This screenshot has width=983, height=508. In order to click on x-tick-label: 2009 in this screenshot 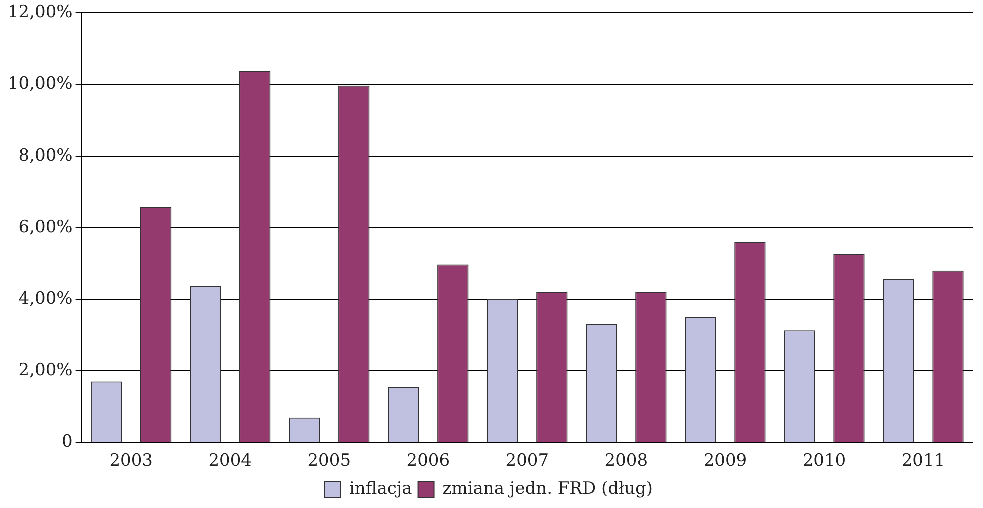, I will do `click(726, 461)`.